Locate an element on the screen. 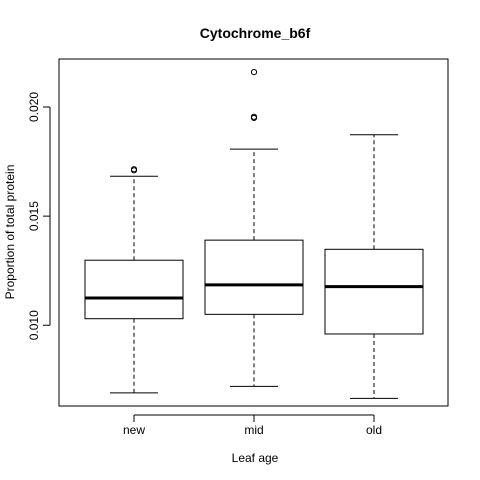 This screenshot has width=480, height=480. y-tick-label: 0.010 is located at coordinates (34, 325).